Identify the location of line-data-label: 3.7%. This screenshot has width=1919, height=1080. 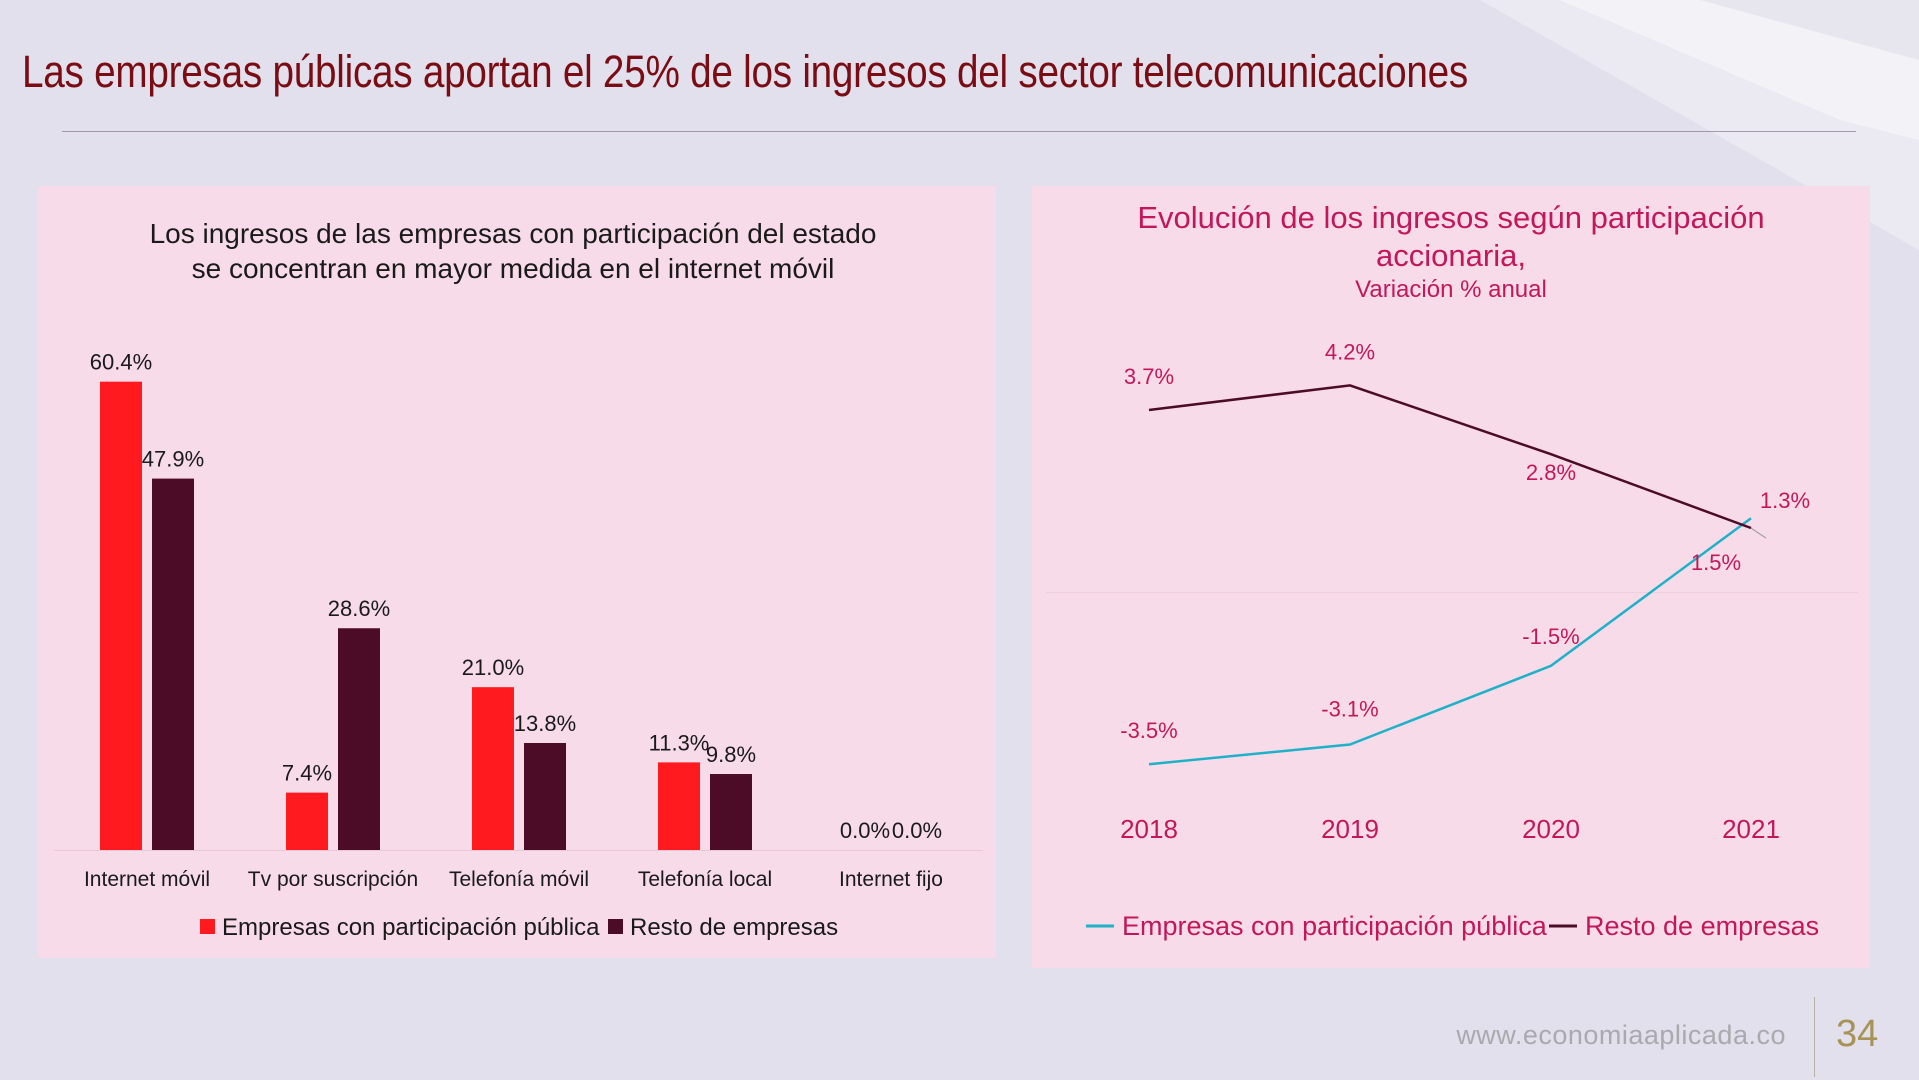
(1149, 376).